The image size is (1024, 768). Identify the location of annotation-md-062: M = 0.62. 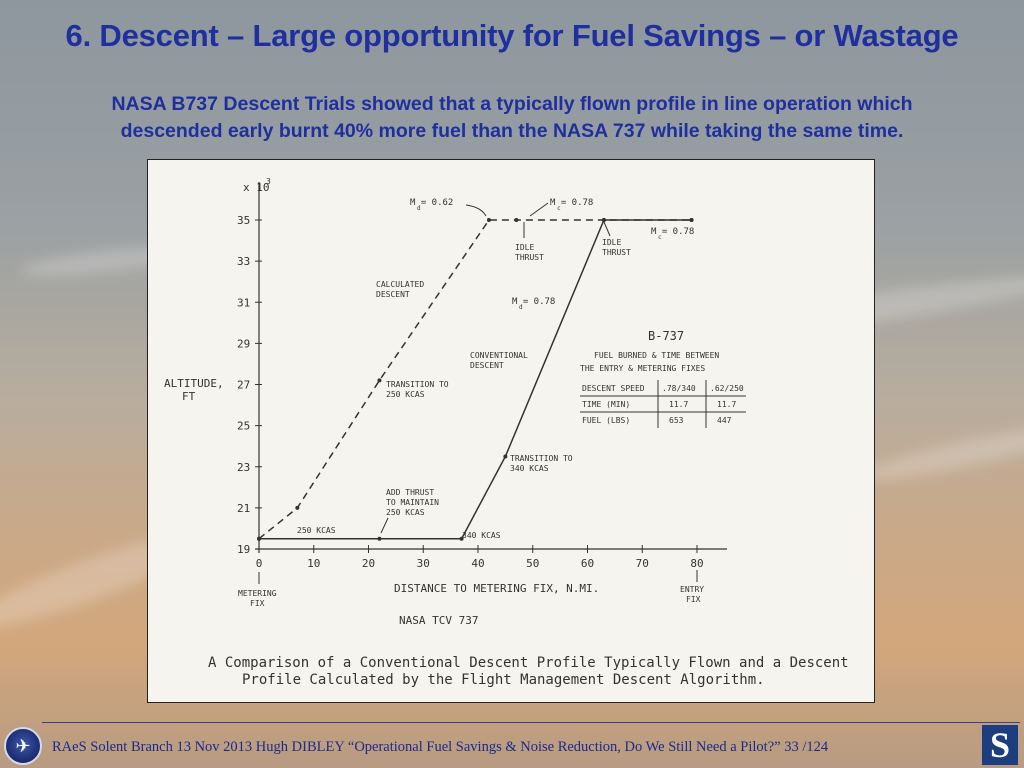
(431, 203).